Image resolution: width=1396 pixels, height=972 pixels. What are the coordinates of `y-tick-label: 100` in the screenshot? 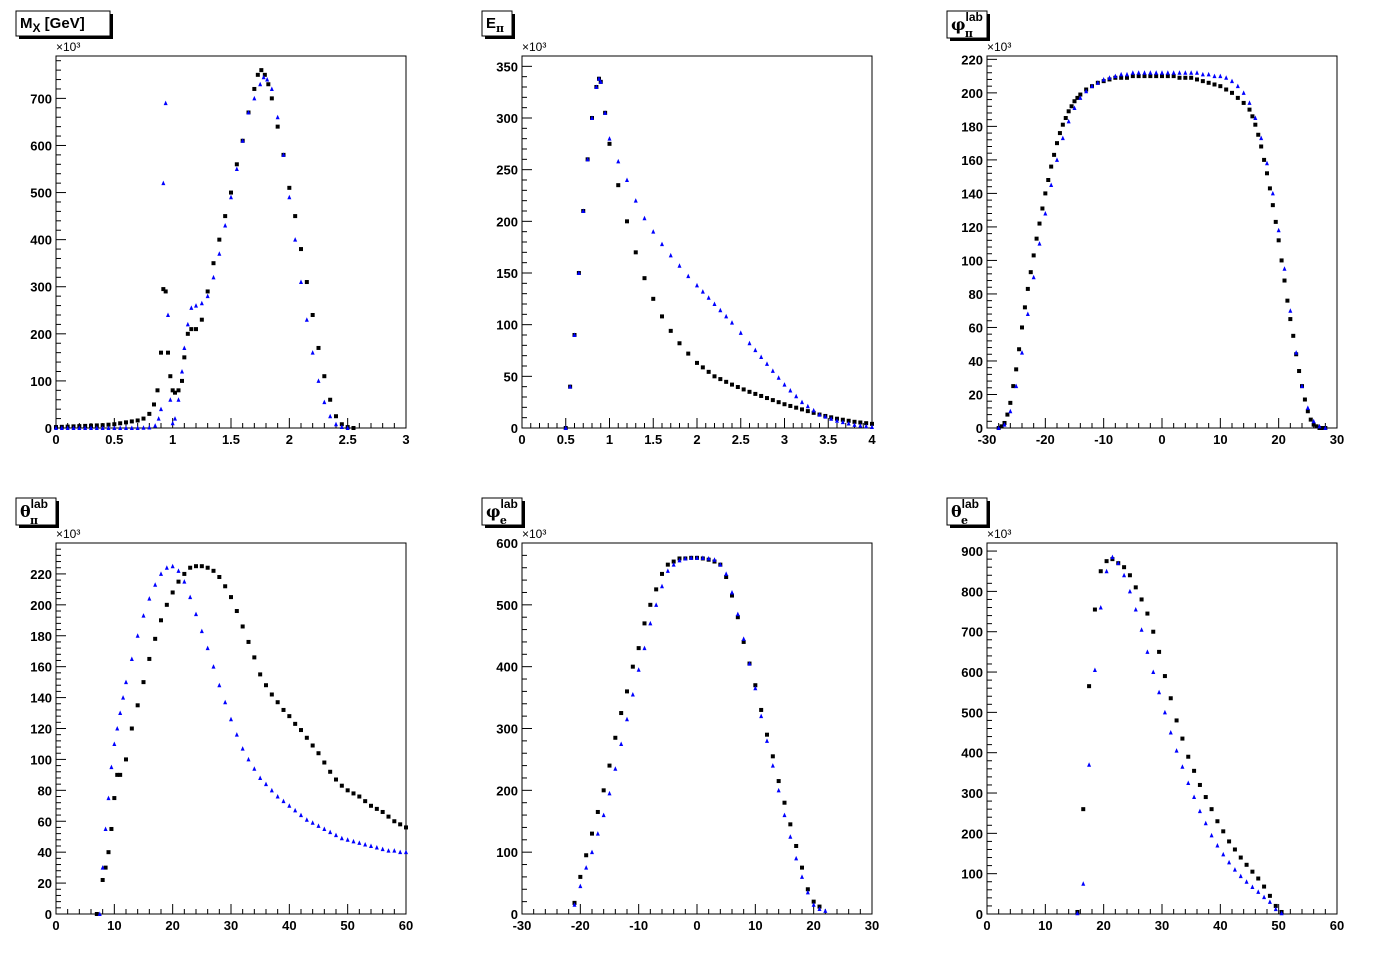 It's located at (972, 260).